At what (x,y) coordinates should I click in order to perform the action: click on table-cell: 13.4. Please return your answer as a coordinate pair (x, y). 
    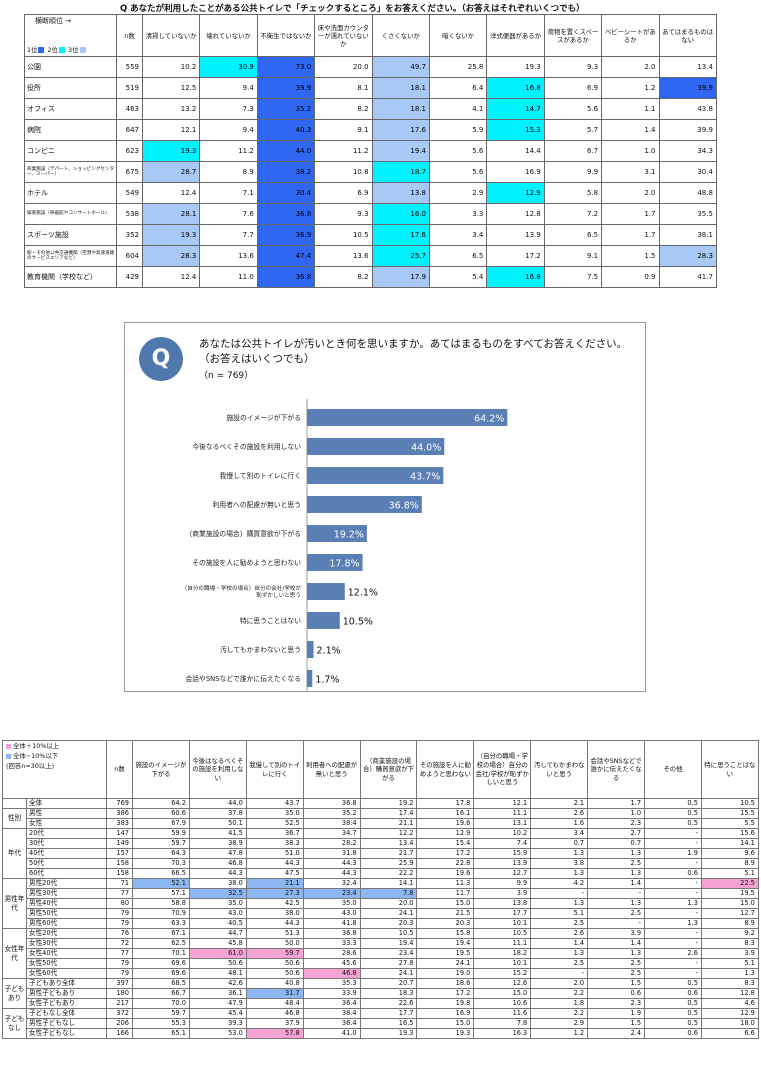
    Looking at the image, I should click on (388, 843).